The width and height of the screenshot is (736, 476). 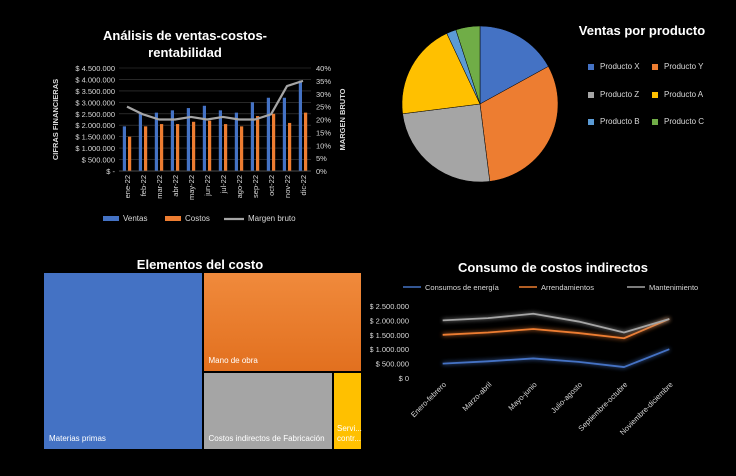 What do you see at coordinates (98, 160) in the screenshot?
I see `y-tick-label: $ 500.000` at bounding box center [98, 160].